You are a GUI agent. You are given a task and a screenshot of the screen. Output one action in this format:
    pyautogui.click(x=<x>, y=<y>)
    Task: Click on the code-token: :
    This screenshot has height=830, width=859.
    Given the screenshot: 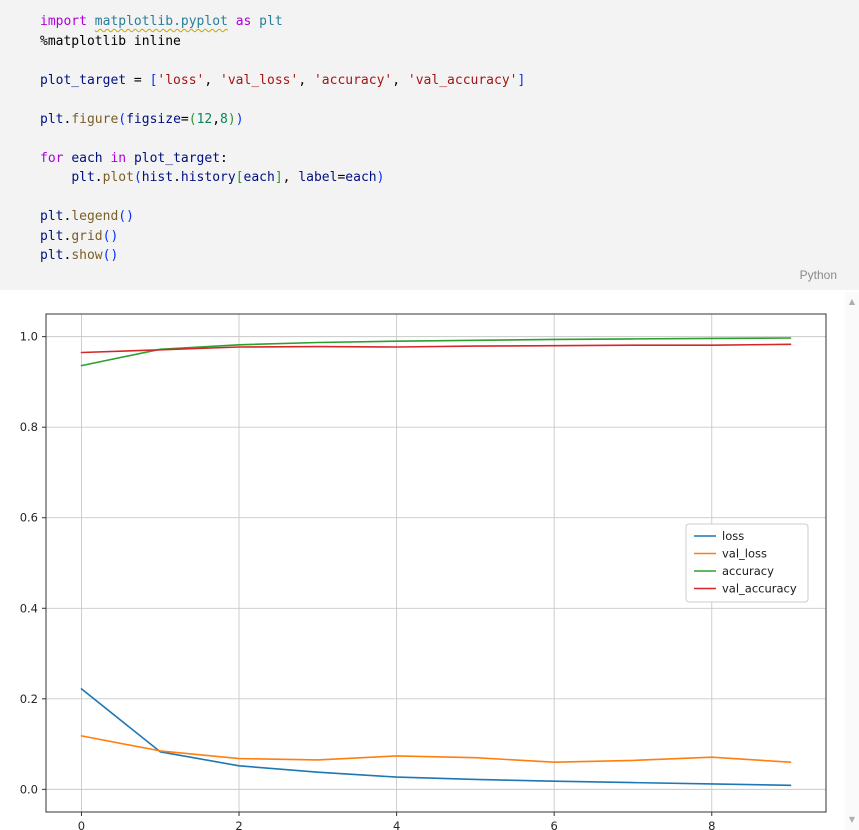 What is the action you would take?
    pyautogui.click(x=224, y=158)
    